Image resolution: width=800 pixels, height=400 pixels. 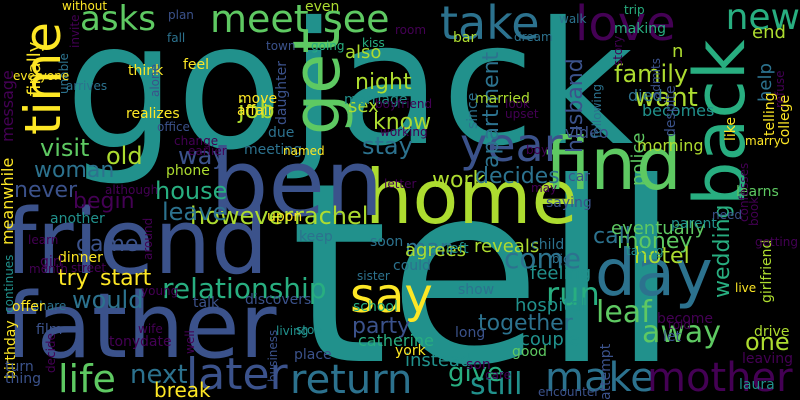 I want to click on word-film: film, so click(x=49, y=330).